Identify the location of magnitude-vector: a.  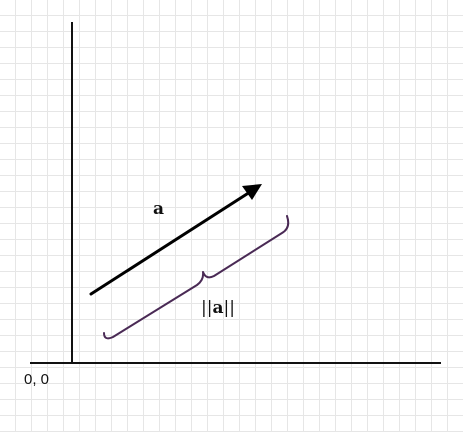
(218, 308).